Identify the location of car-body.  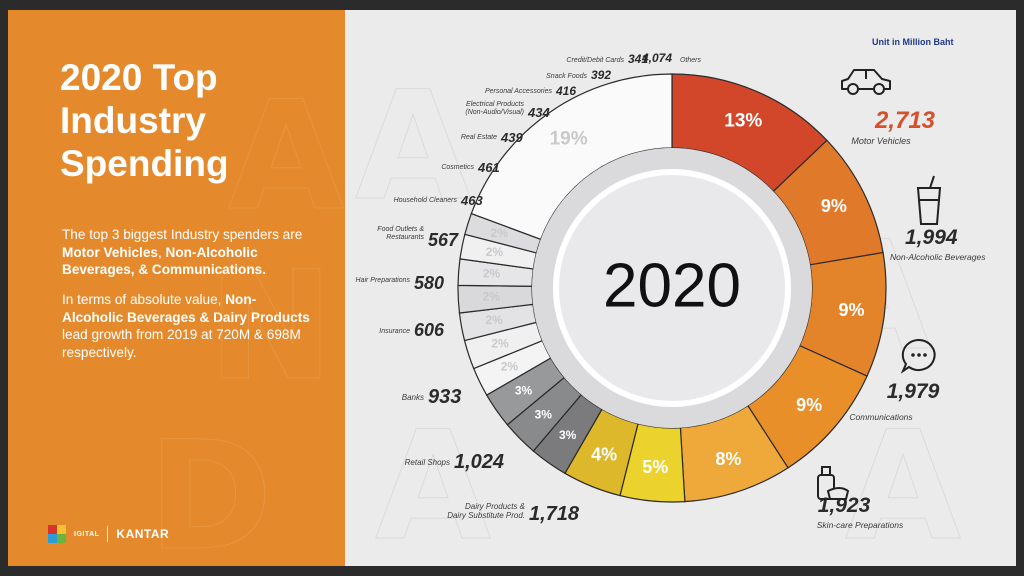
(866, 79).